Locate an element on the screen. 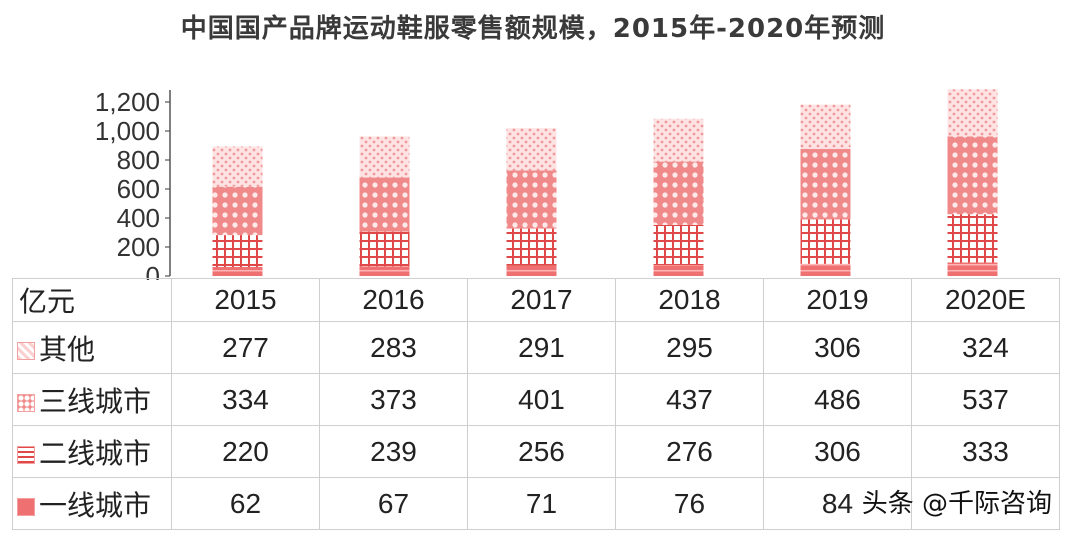  legend-label: 一线城市 is located at coordinates (95, 505).